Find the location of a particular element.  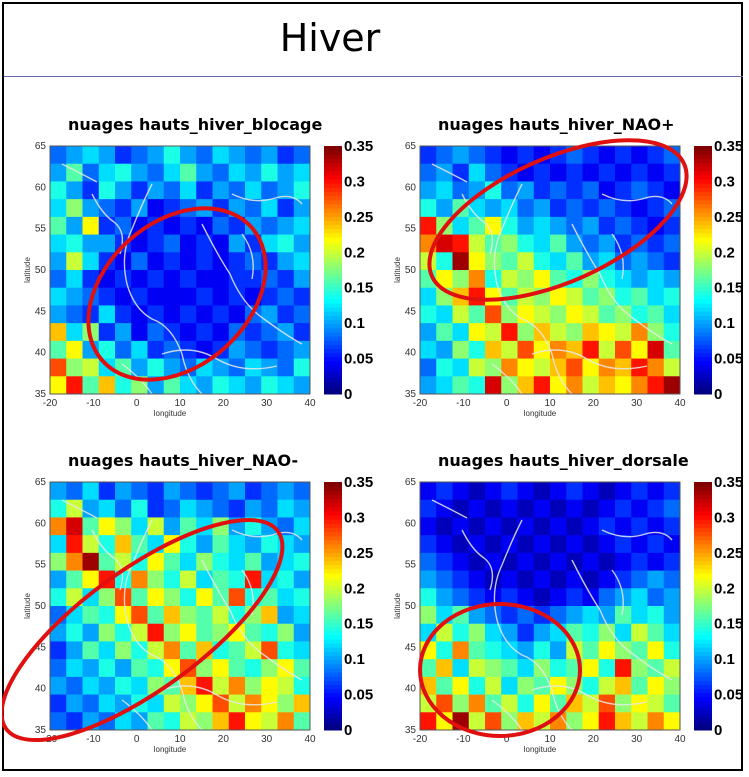

plot-frame is located at coordinates (180, 606).